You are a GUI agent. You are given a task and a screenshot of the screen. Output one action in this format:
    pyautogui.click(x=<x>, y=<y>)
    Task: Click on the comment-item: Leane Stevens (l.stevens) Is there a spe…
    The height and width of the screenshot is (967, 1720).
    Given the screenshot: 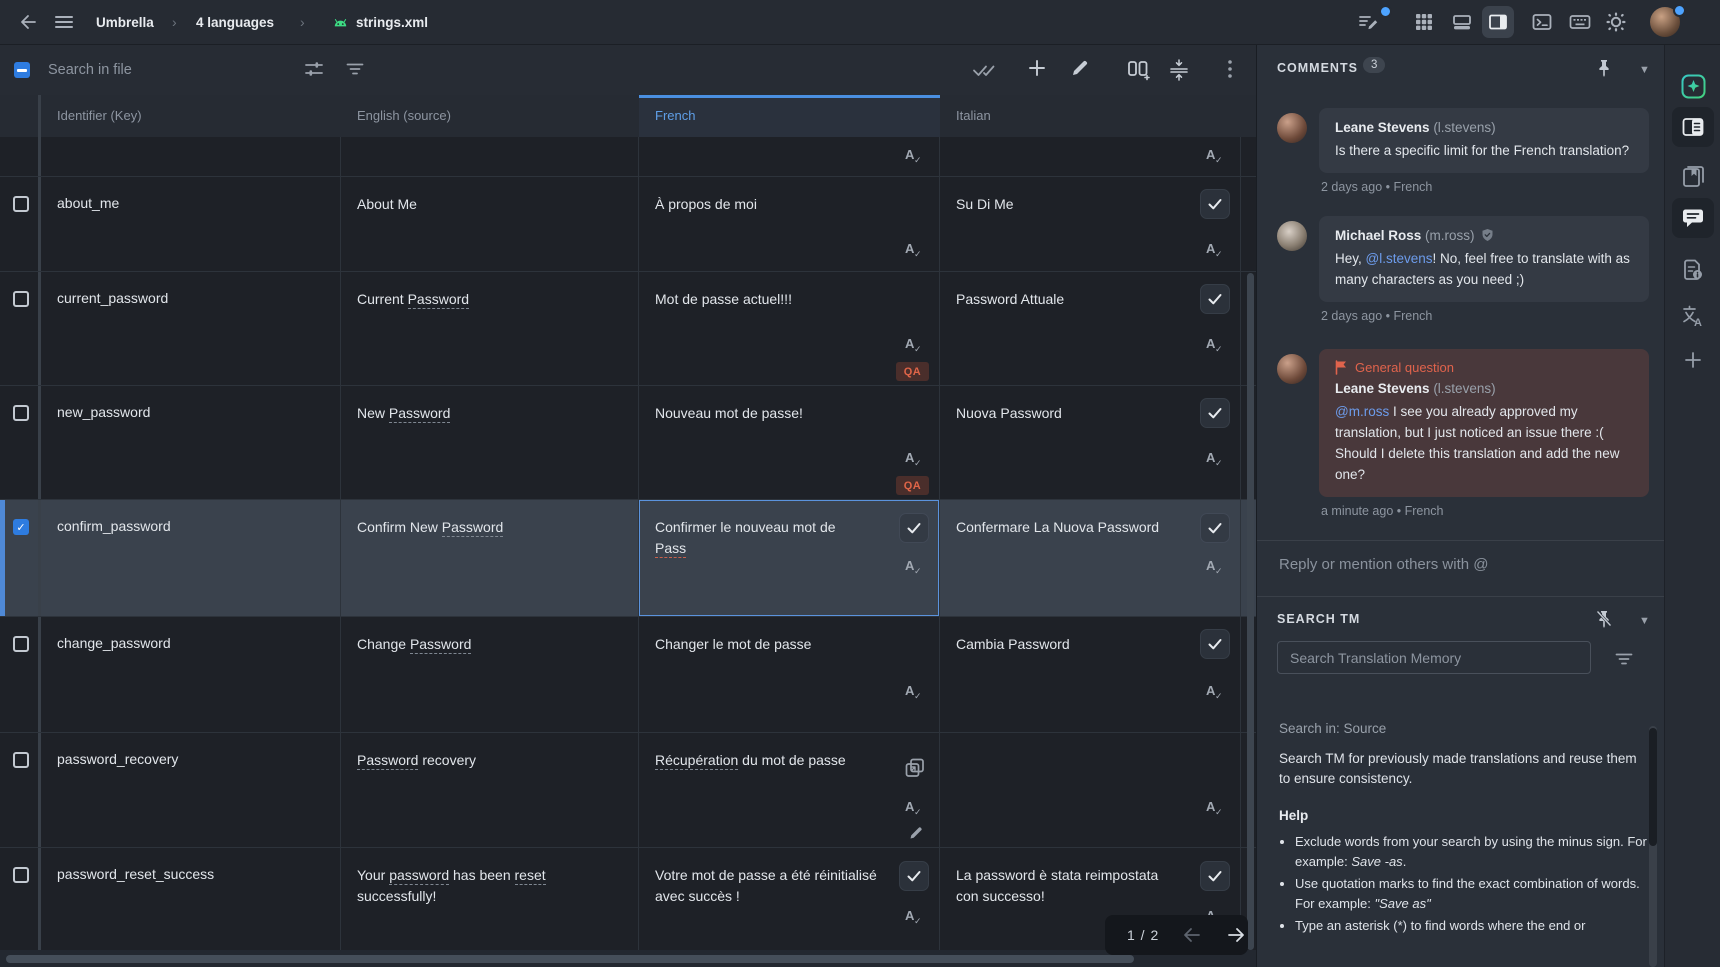 What is the action you would take?
    pyautogui.click(x=1461, y=151)
    